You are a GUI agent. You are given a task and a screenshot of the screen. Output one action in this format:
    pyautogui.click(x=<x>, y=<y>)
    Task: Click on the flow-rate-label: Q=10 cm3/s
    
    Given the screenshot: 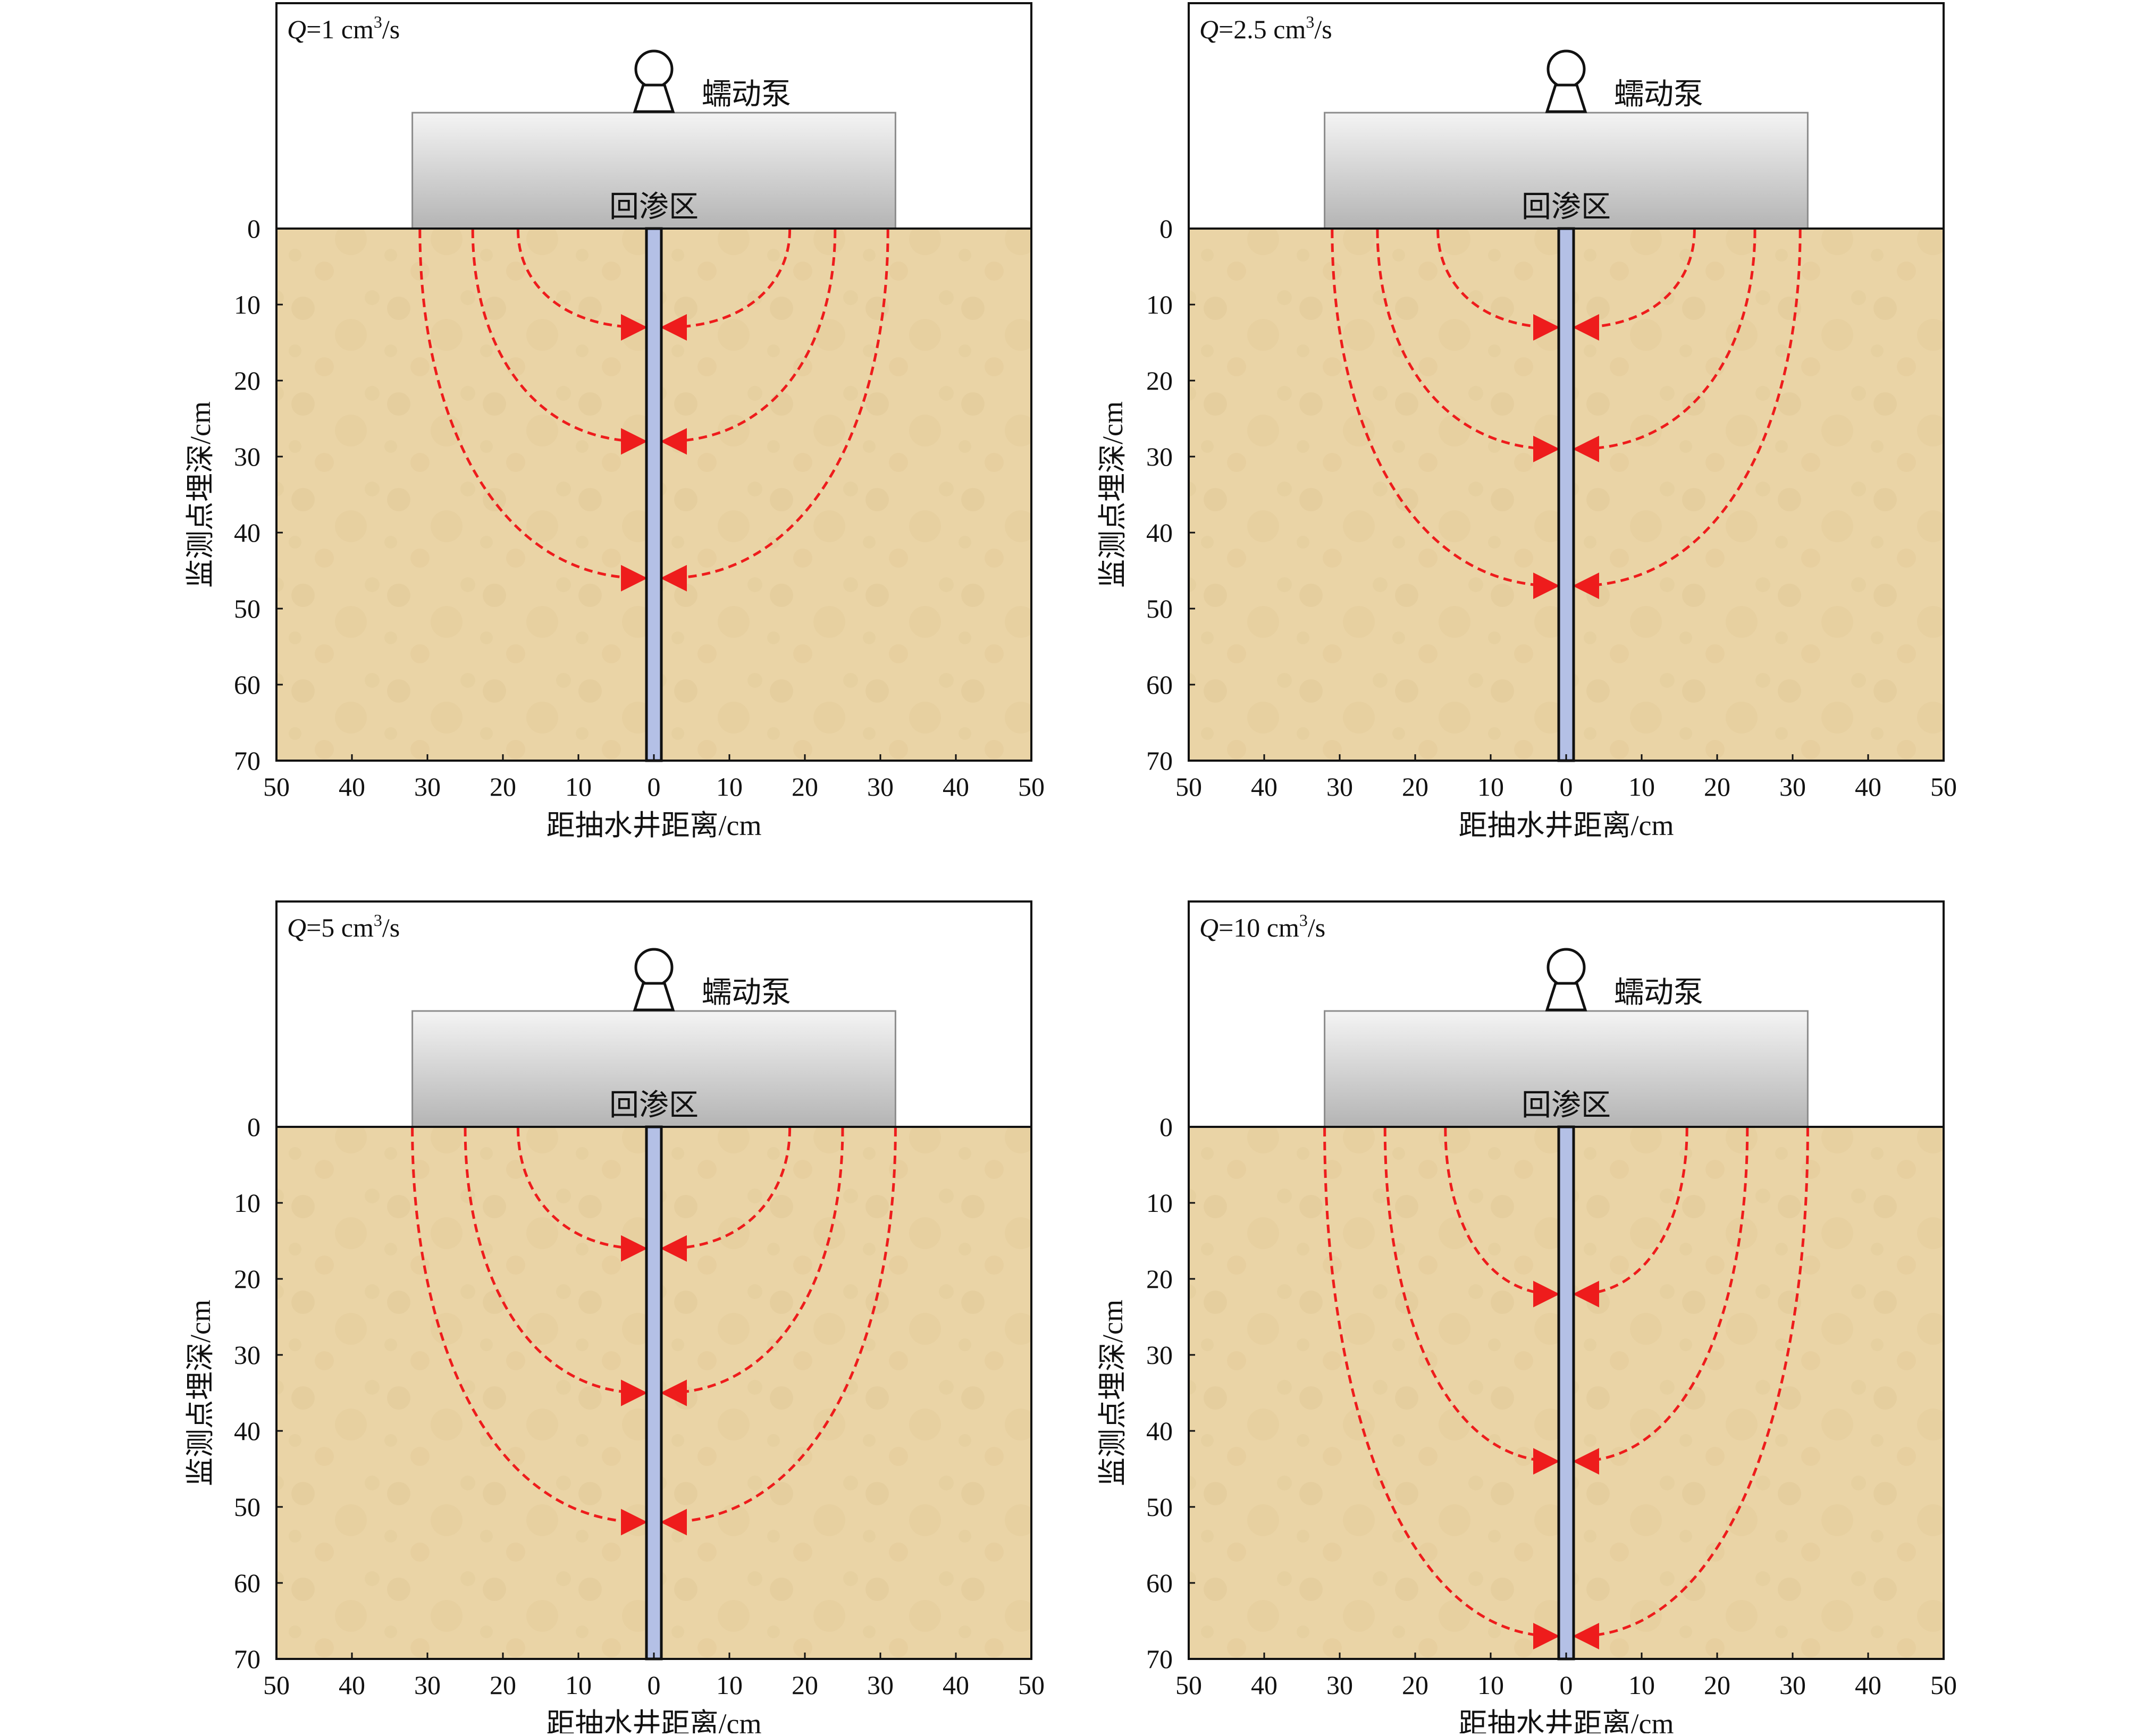 What is the action you would take?
    pyautogui.click(x=1262, y=926)
    